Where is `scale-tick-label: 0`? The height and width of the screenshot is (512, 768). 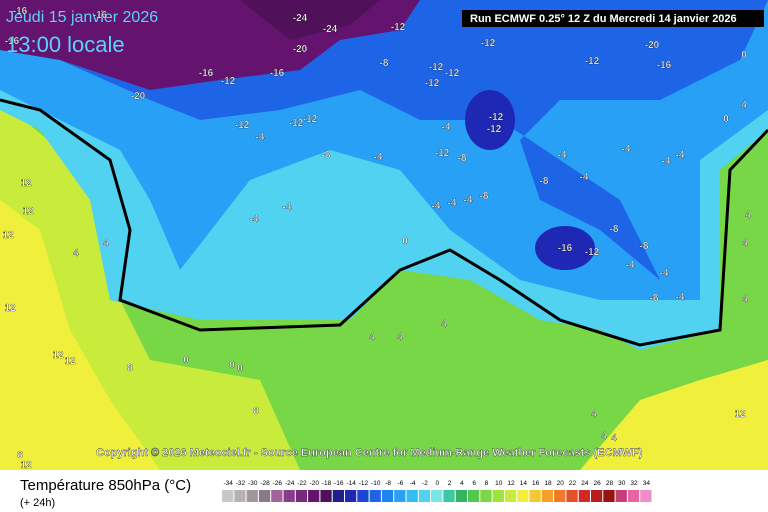 scale-tick-label: 0 is located at coordinates (437, 483).